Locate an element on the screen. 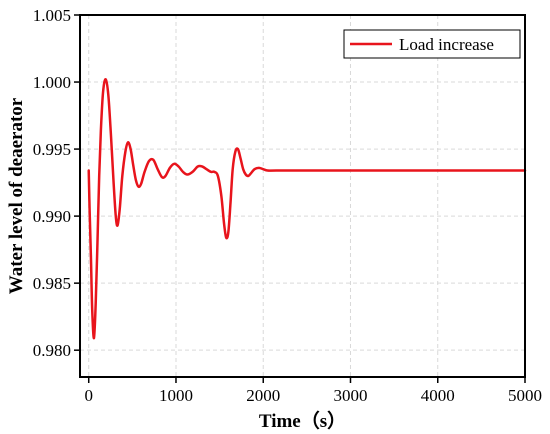 The width and height of the screenshot is (550, 434). legend-label-load-increase: Load increase is located at coordinates (446, 44).